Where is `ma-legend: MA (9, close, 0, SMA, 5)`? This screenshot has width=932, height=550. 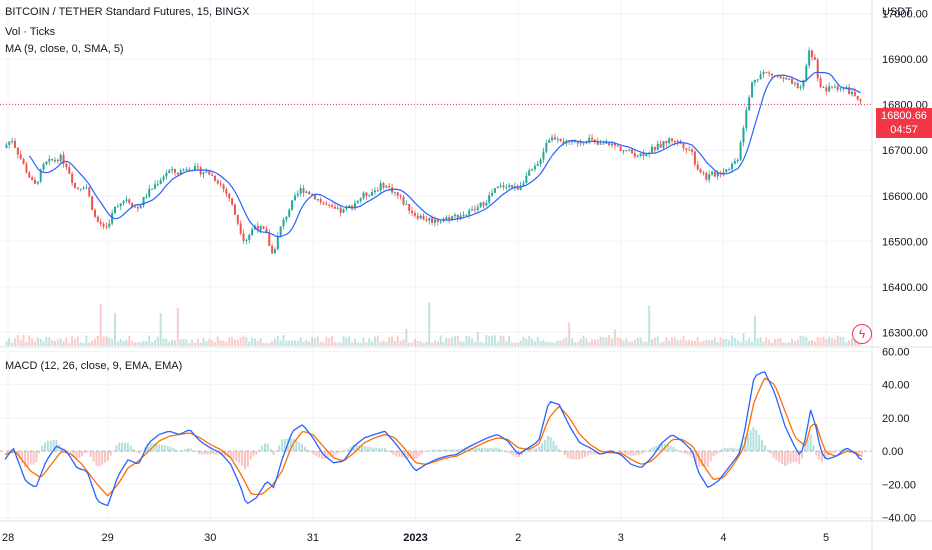 ma-legend: MA (9, close, 0, SMA, 5) is located at coordinates (64, 49).